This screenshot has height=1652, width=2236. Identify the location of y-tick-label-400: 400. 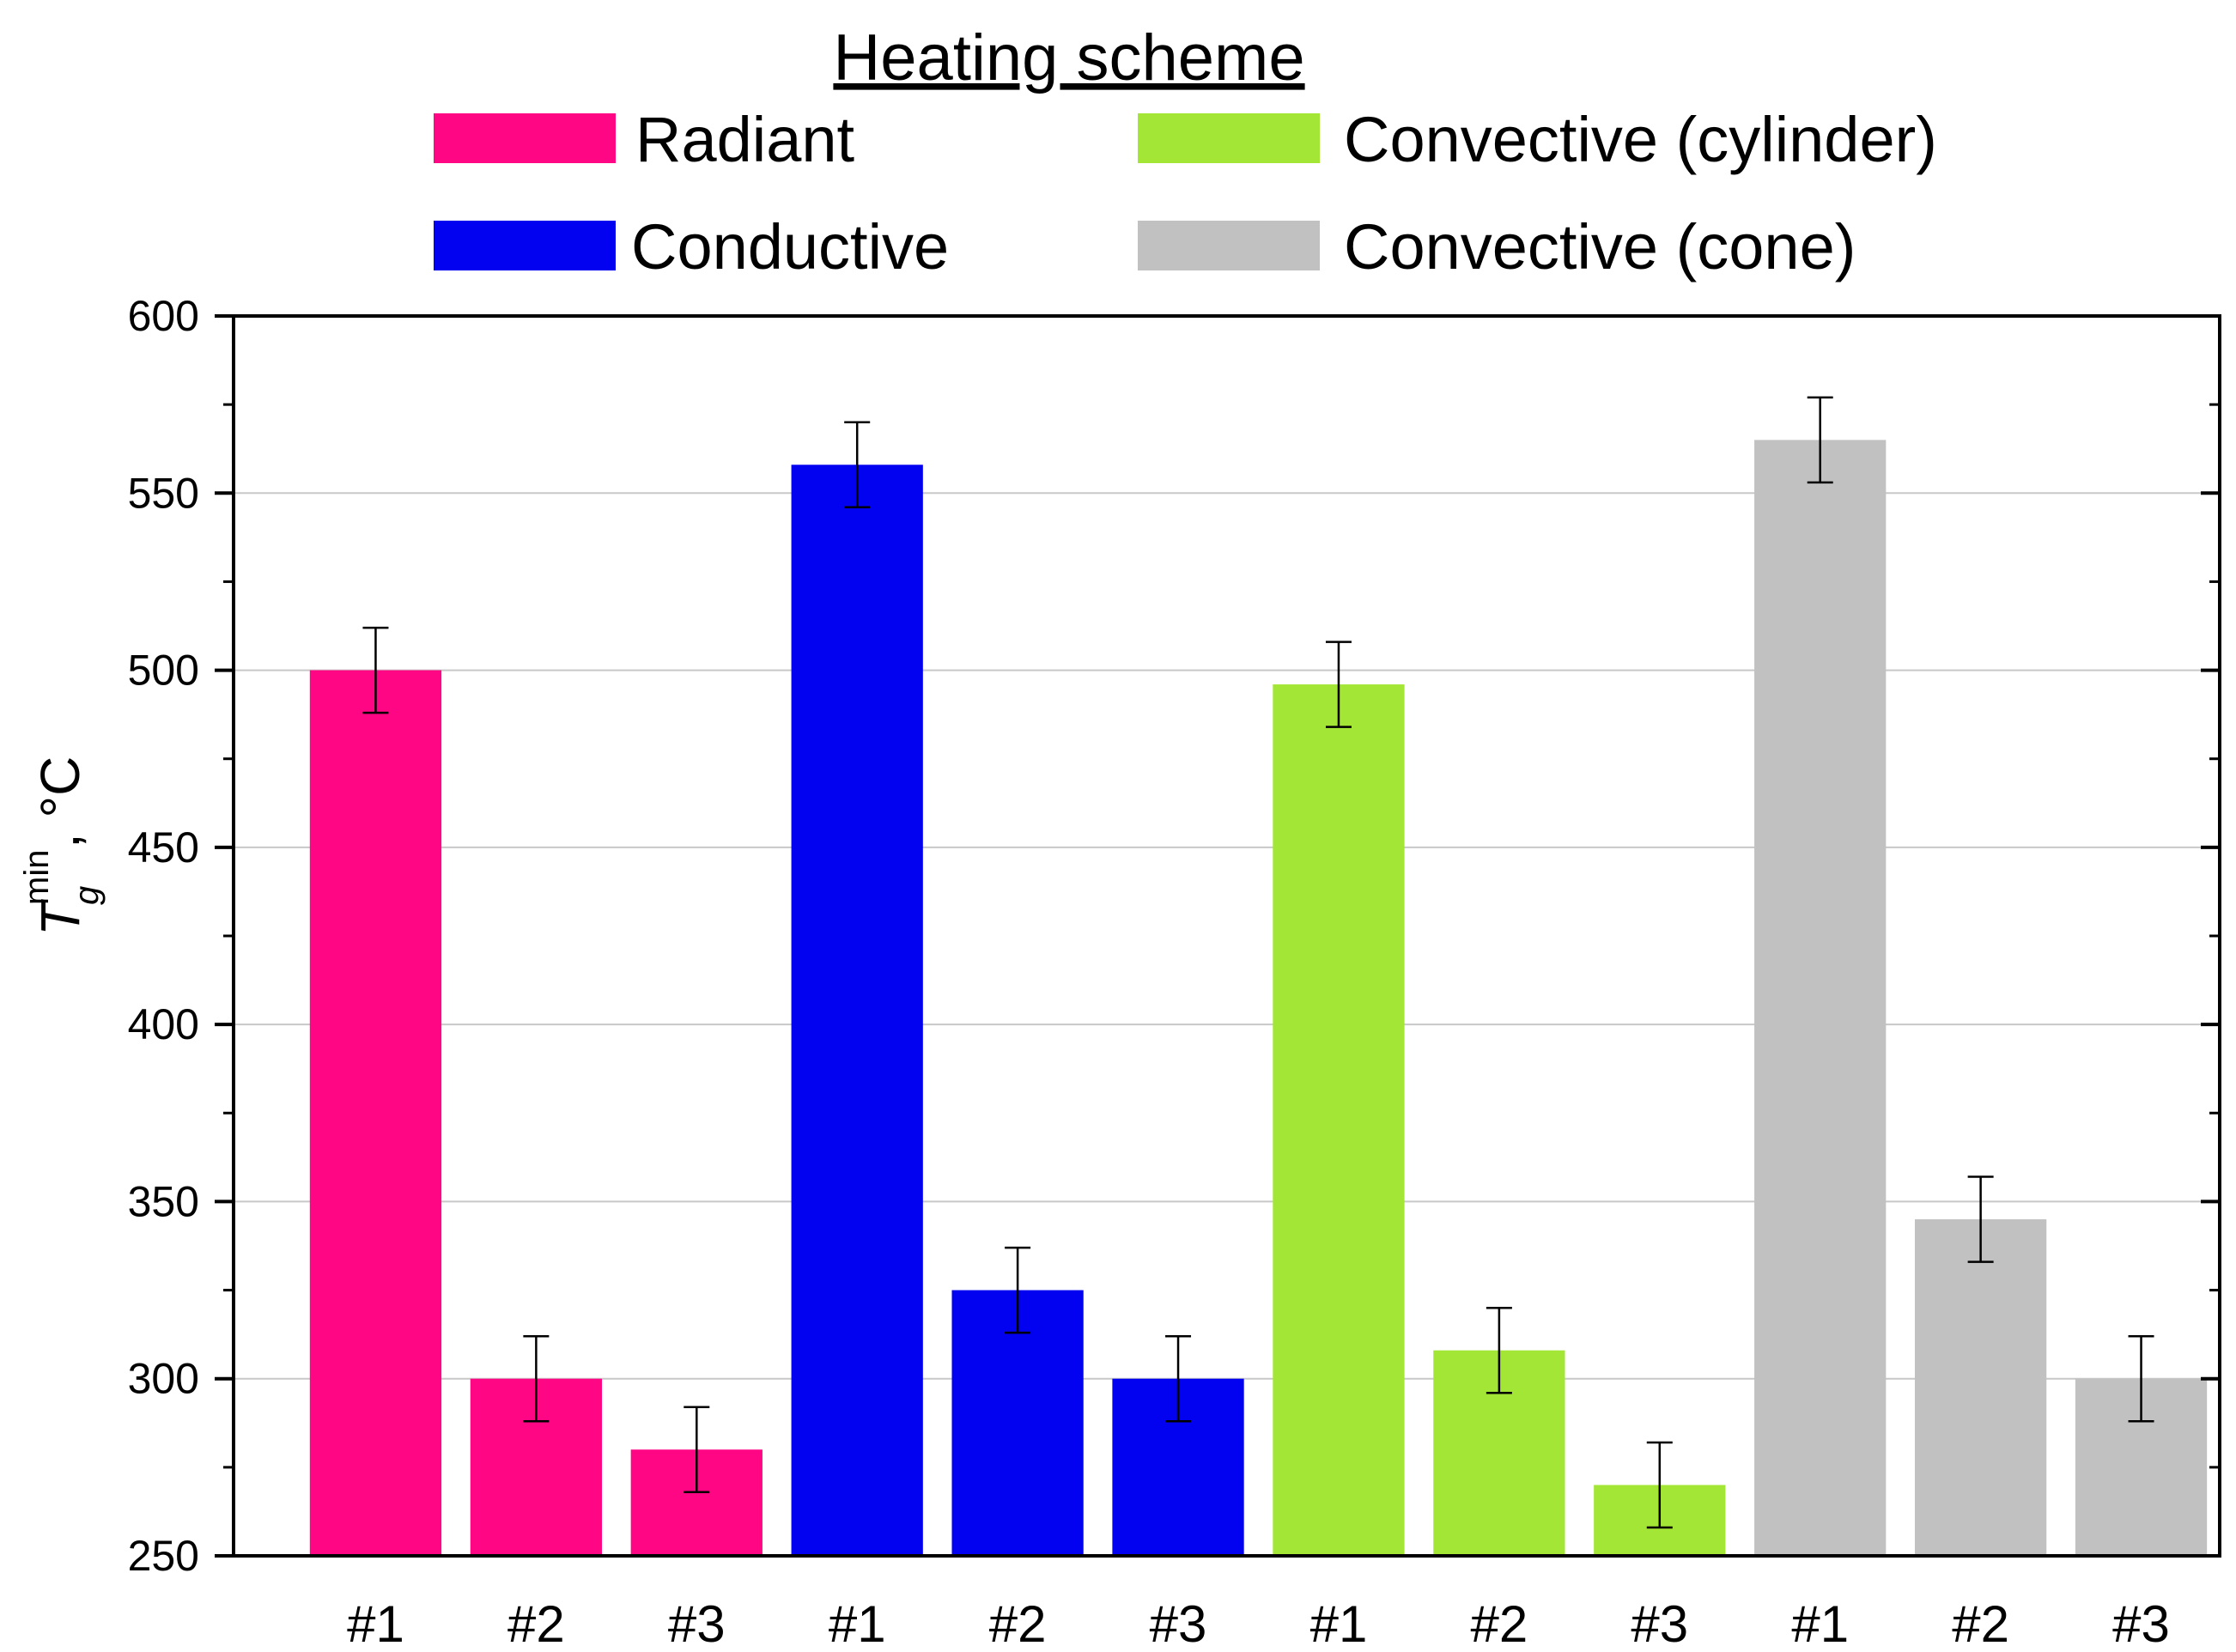
(163, 1024).